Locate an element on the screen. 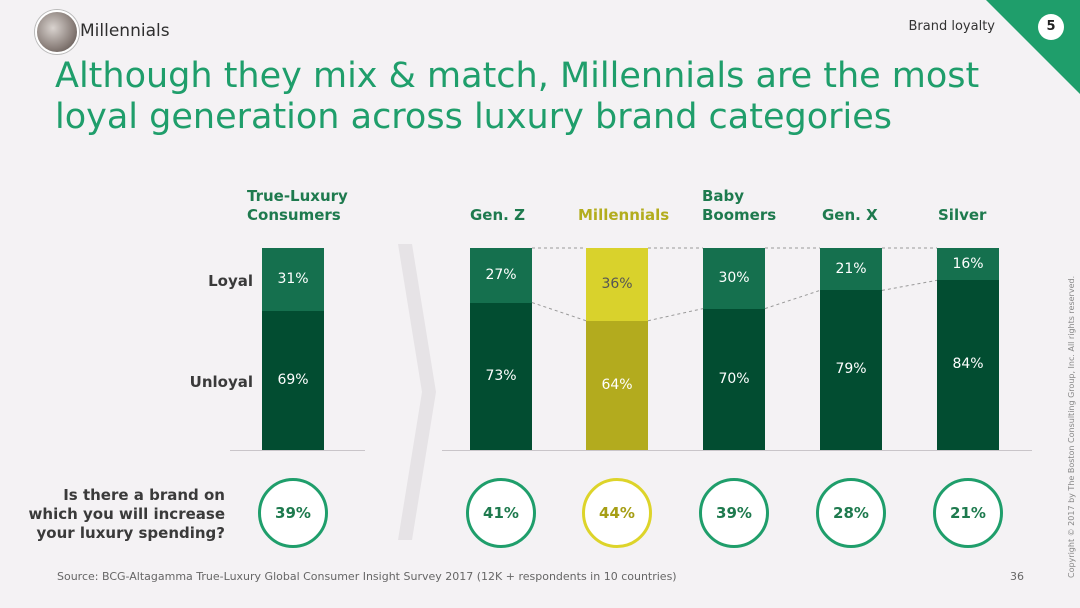  bar-loyal-label: 36% is located at coordinates (617, 284).